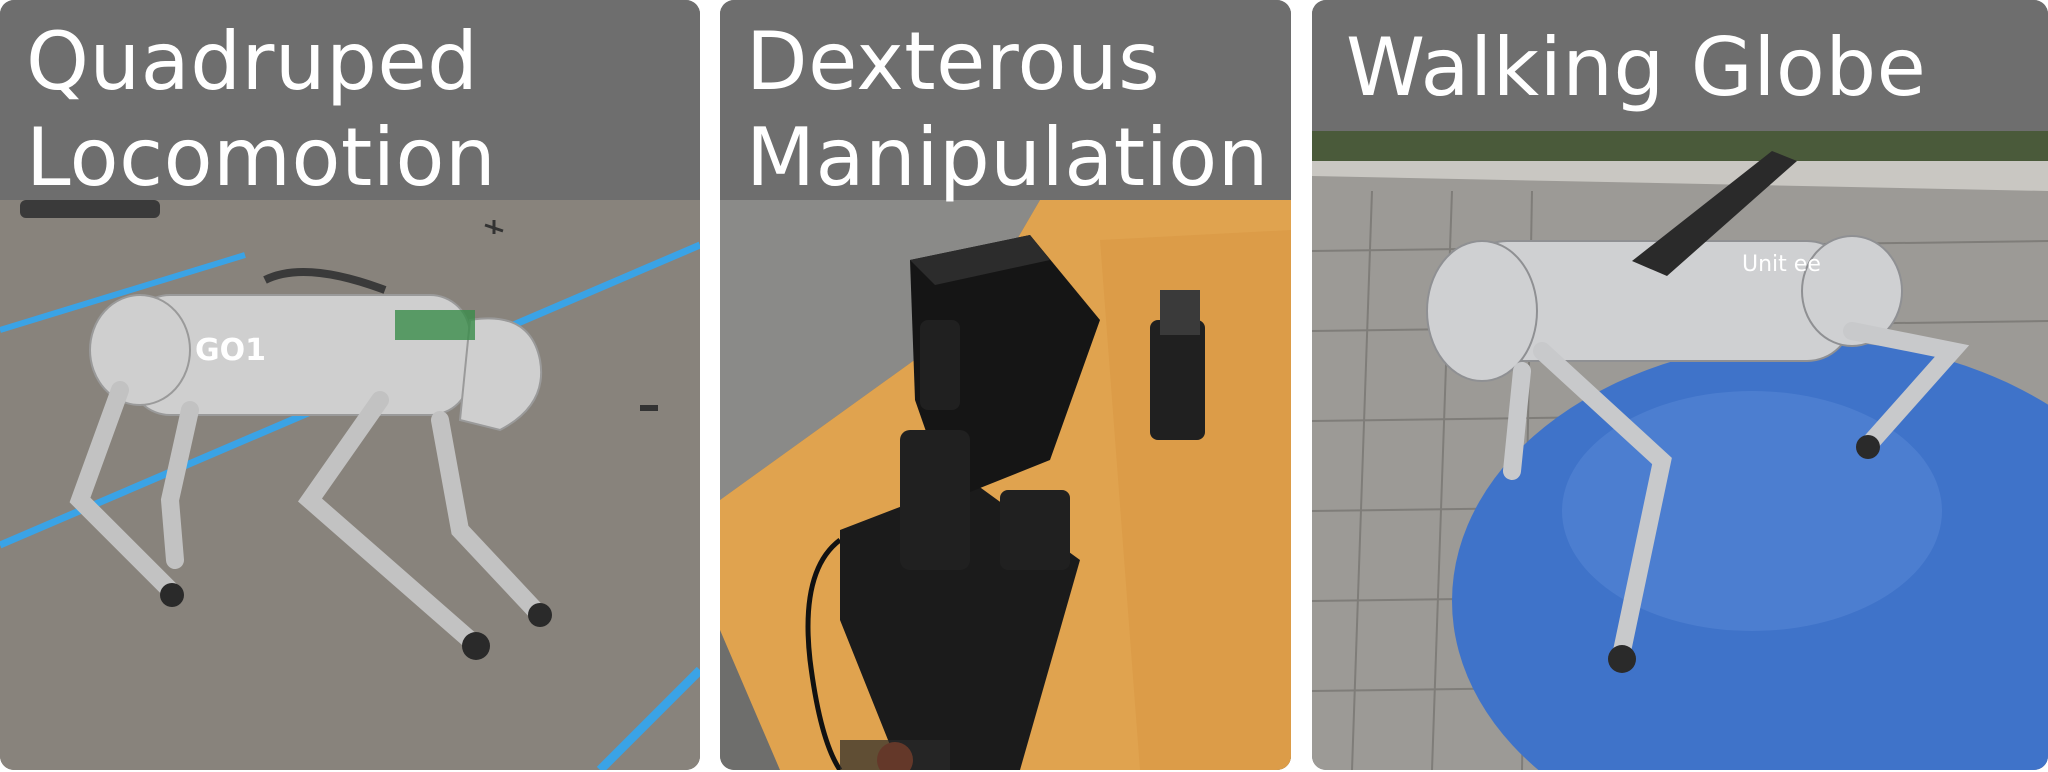 This screenshot has width=2048, height=772. Describe the element at coordinates (1007, 157) in the screenshot. I see `title-line-2: Manipulation` at that location.